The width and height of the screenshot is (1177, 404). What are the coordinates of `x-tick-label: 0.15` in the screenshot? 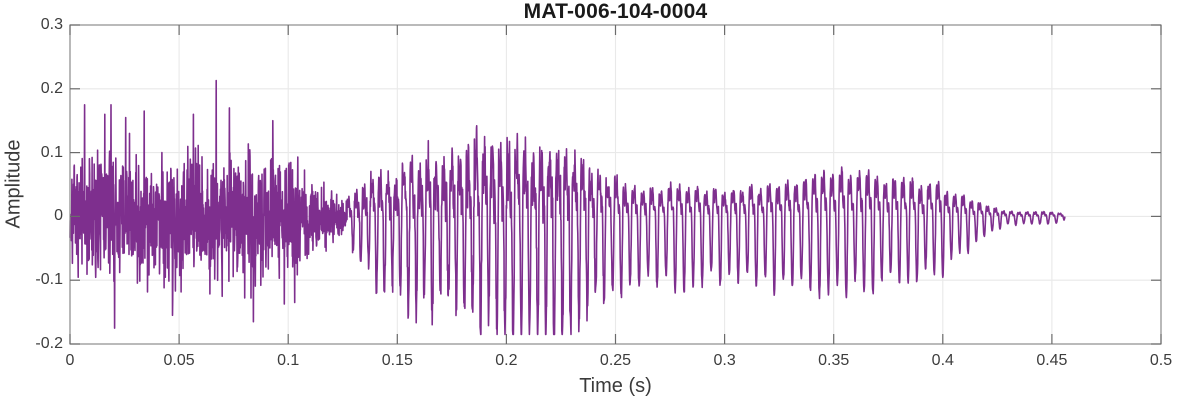 It's located at (397, 360).